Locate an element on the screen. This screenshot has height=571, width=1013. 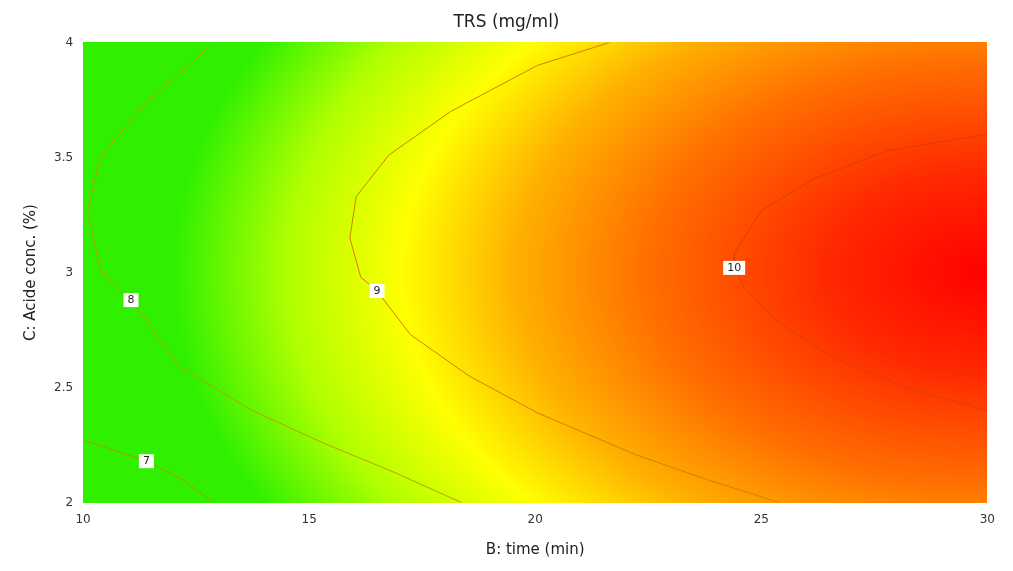
y-tick-label: 3.5 is located at coordinates (63, 156).